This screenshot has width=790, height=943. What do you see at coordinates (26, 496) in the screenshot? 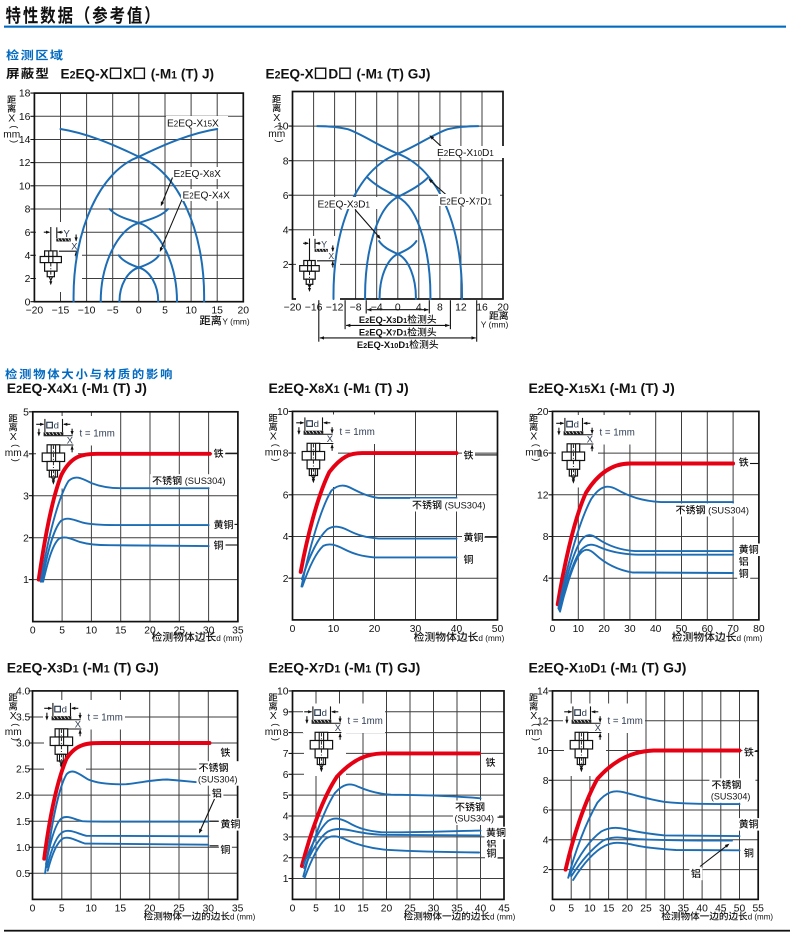
I see `svg-text: 3` at bounding box center [26, 496].